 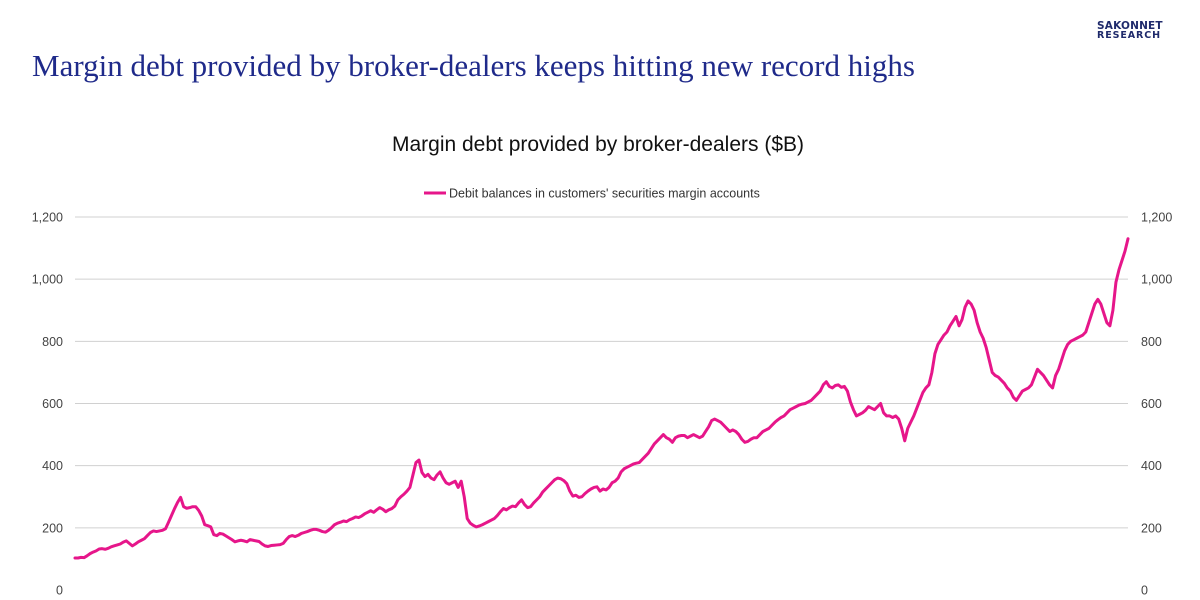 I want to click on brand-logo: SAKONNET RESEARCH, so click(x=1132, y=30).